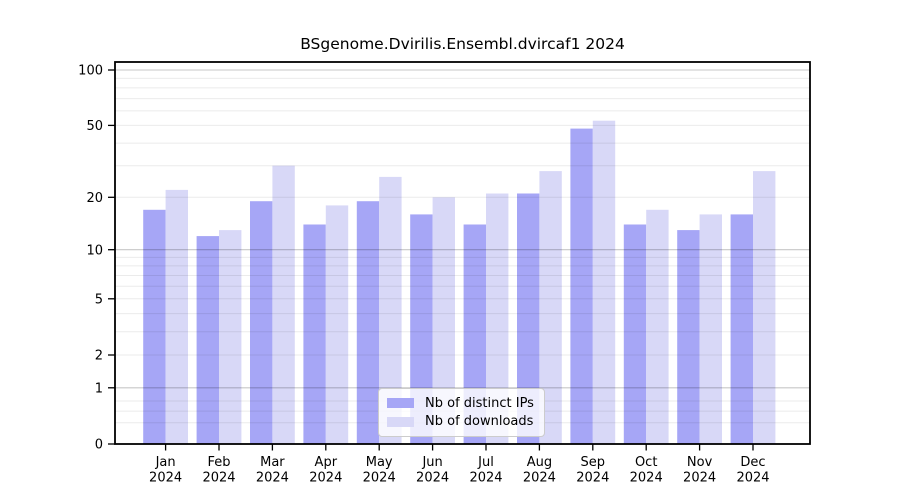  Describe the element at coordinates (604, 282) in the screenshot. I see `bar-downloads-sep` at that location.